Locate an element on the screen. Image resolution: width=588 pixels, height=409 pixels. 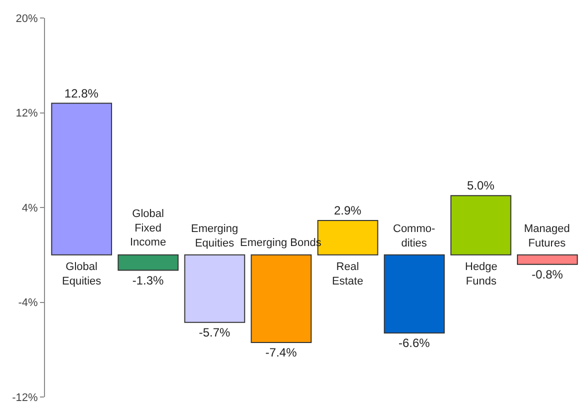
x-tick-label: Managed Futures is located at coordinates (547, 236).